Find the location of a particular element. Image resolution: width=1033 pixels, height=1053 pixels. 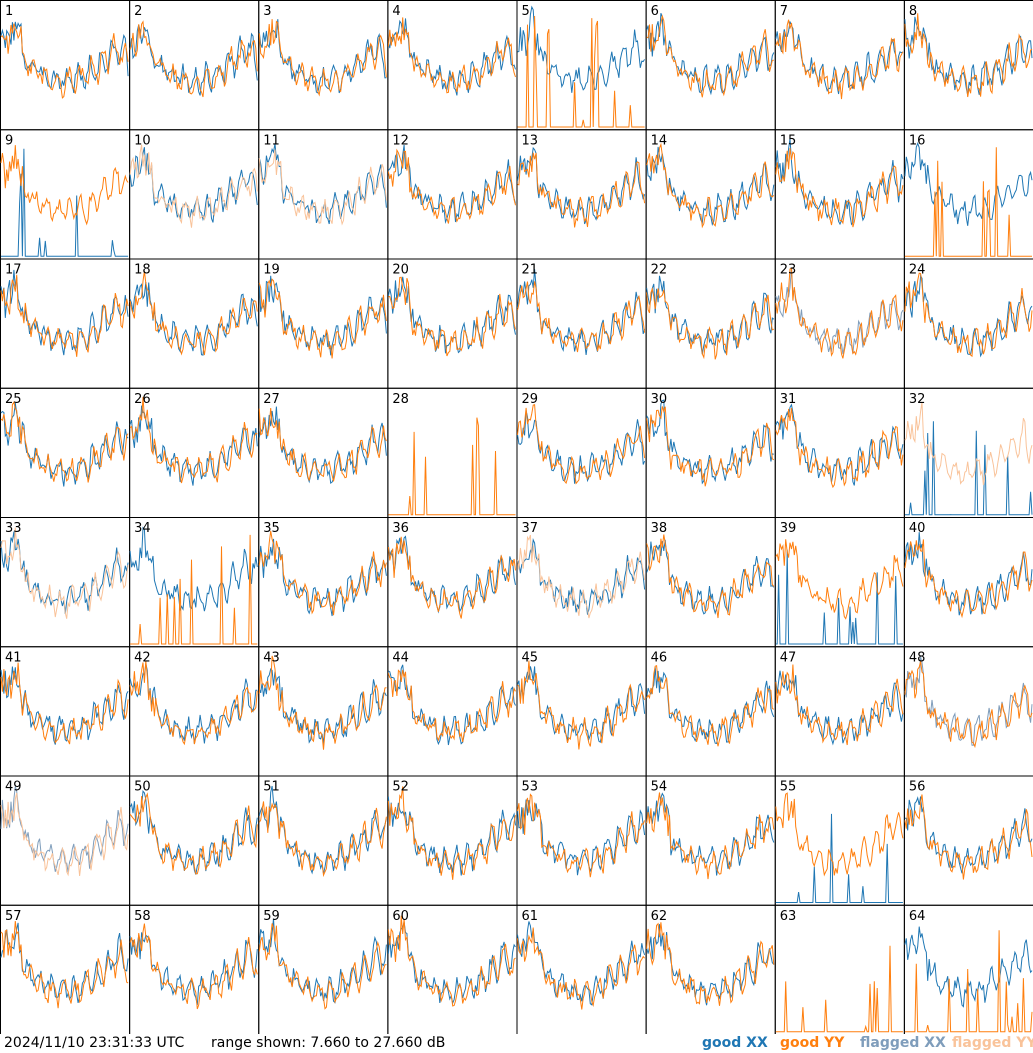

panel-46: 46 is located at coordinates (710, 711).